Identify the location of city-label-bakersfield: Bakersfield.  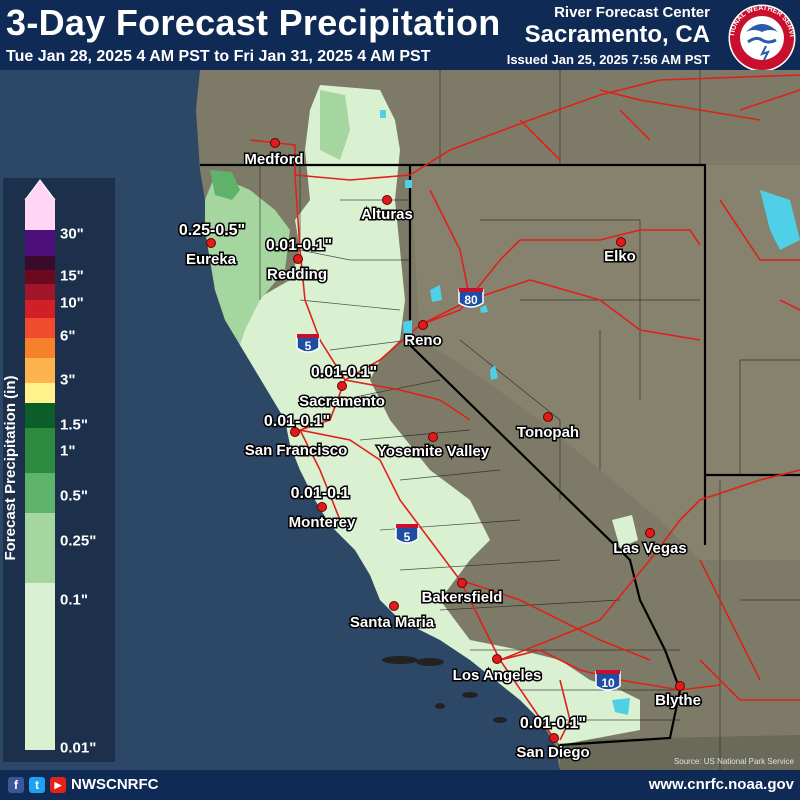
(462, 597).